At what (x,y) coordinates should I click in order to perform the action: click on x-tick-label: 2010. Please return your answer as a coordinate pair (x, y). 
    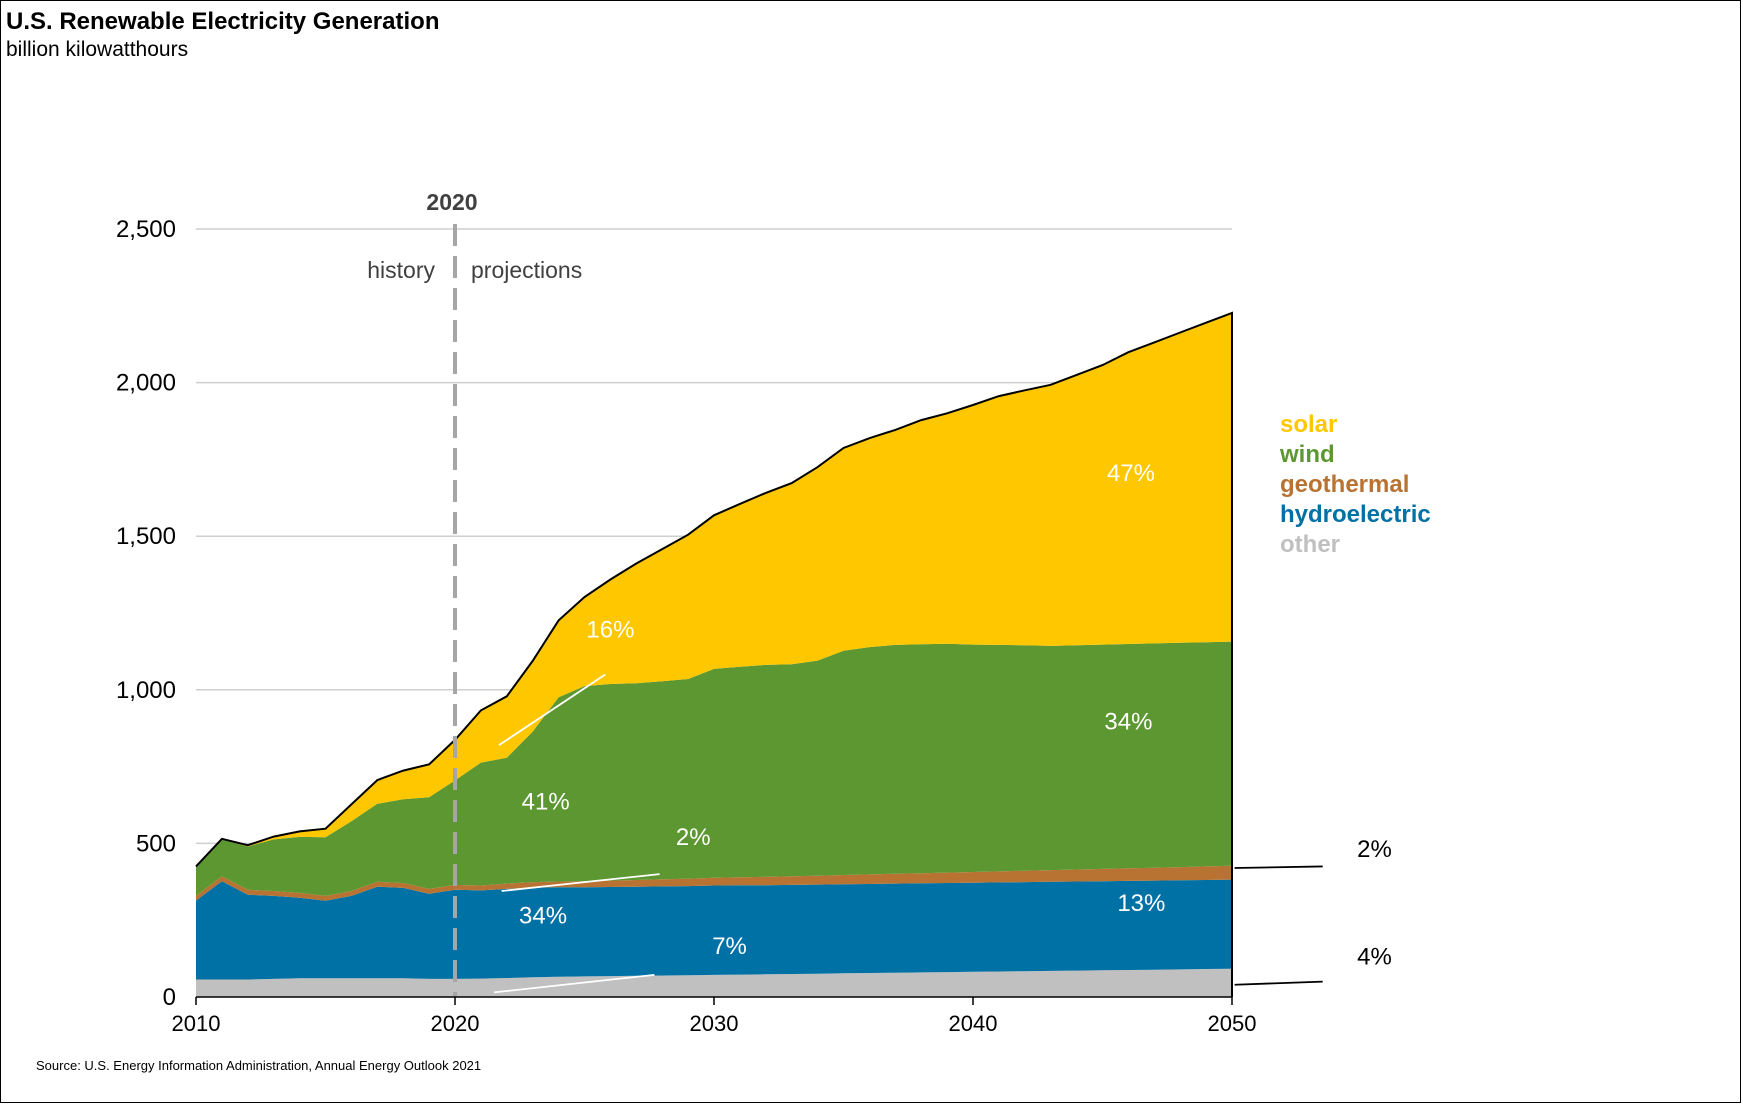
    Looking at the image, I should click on (196, 1023).